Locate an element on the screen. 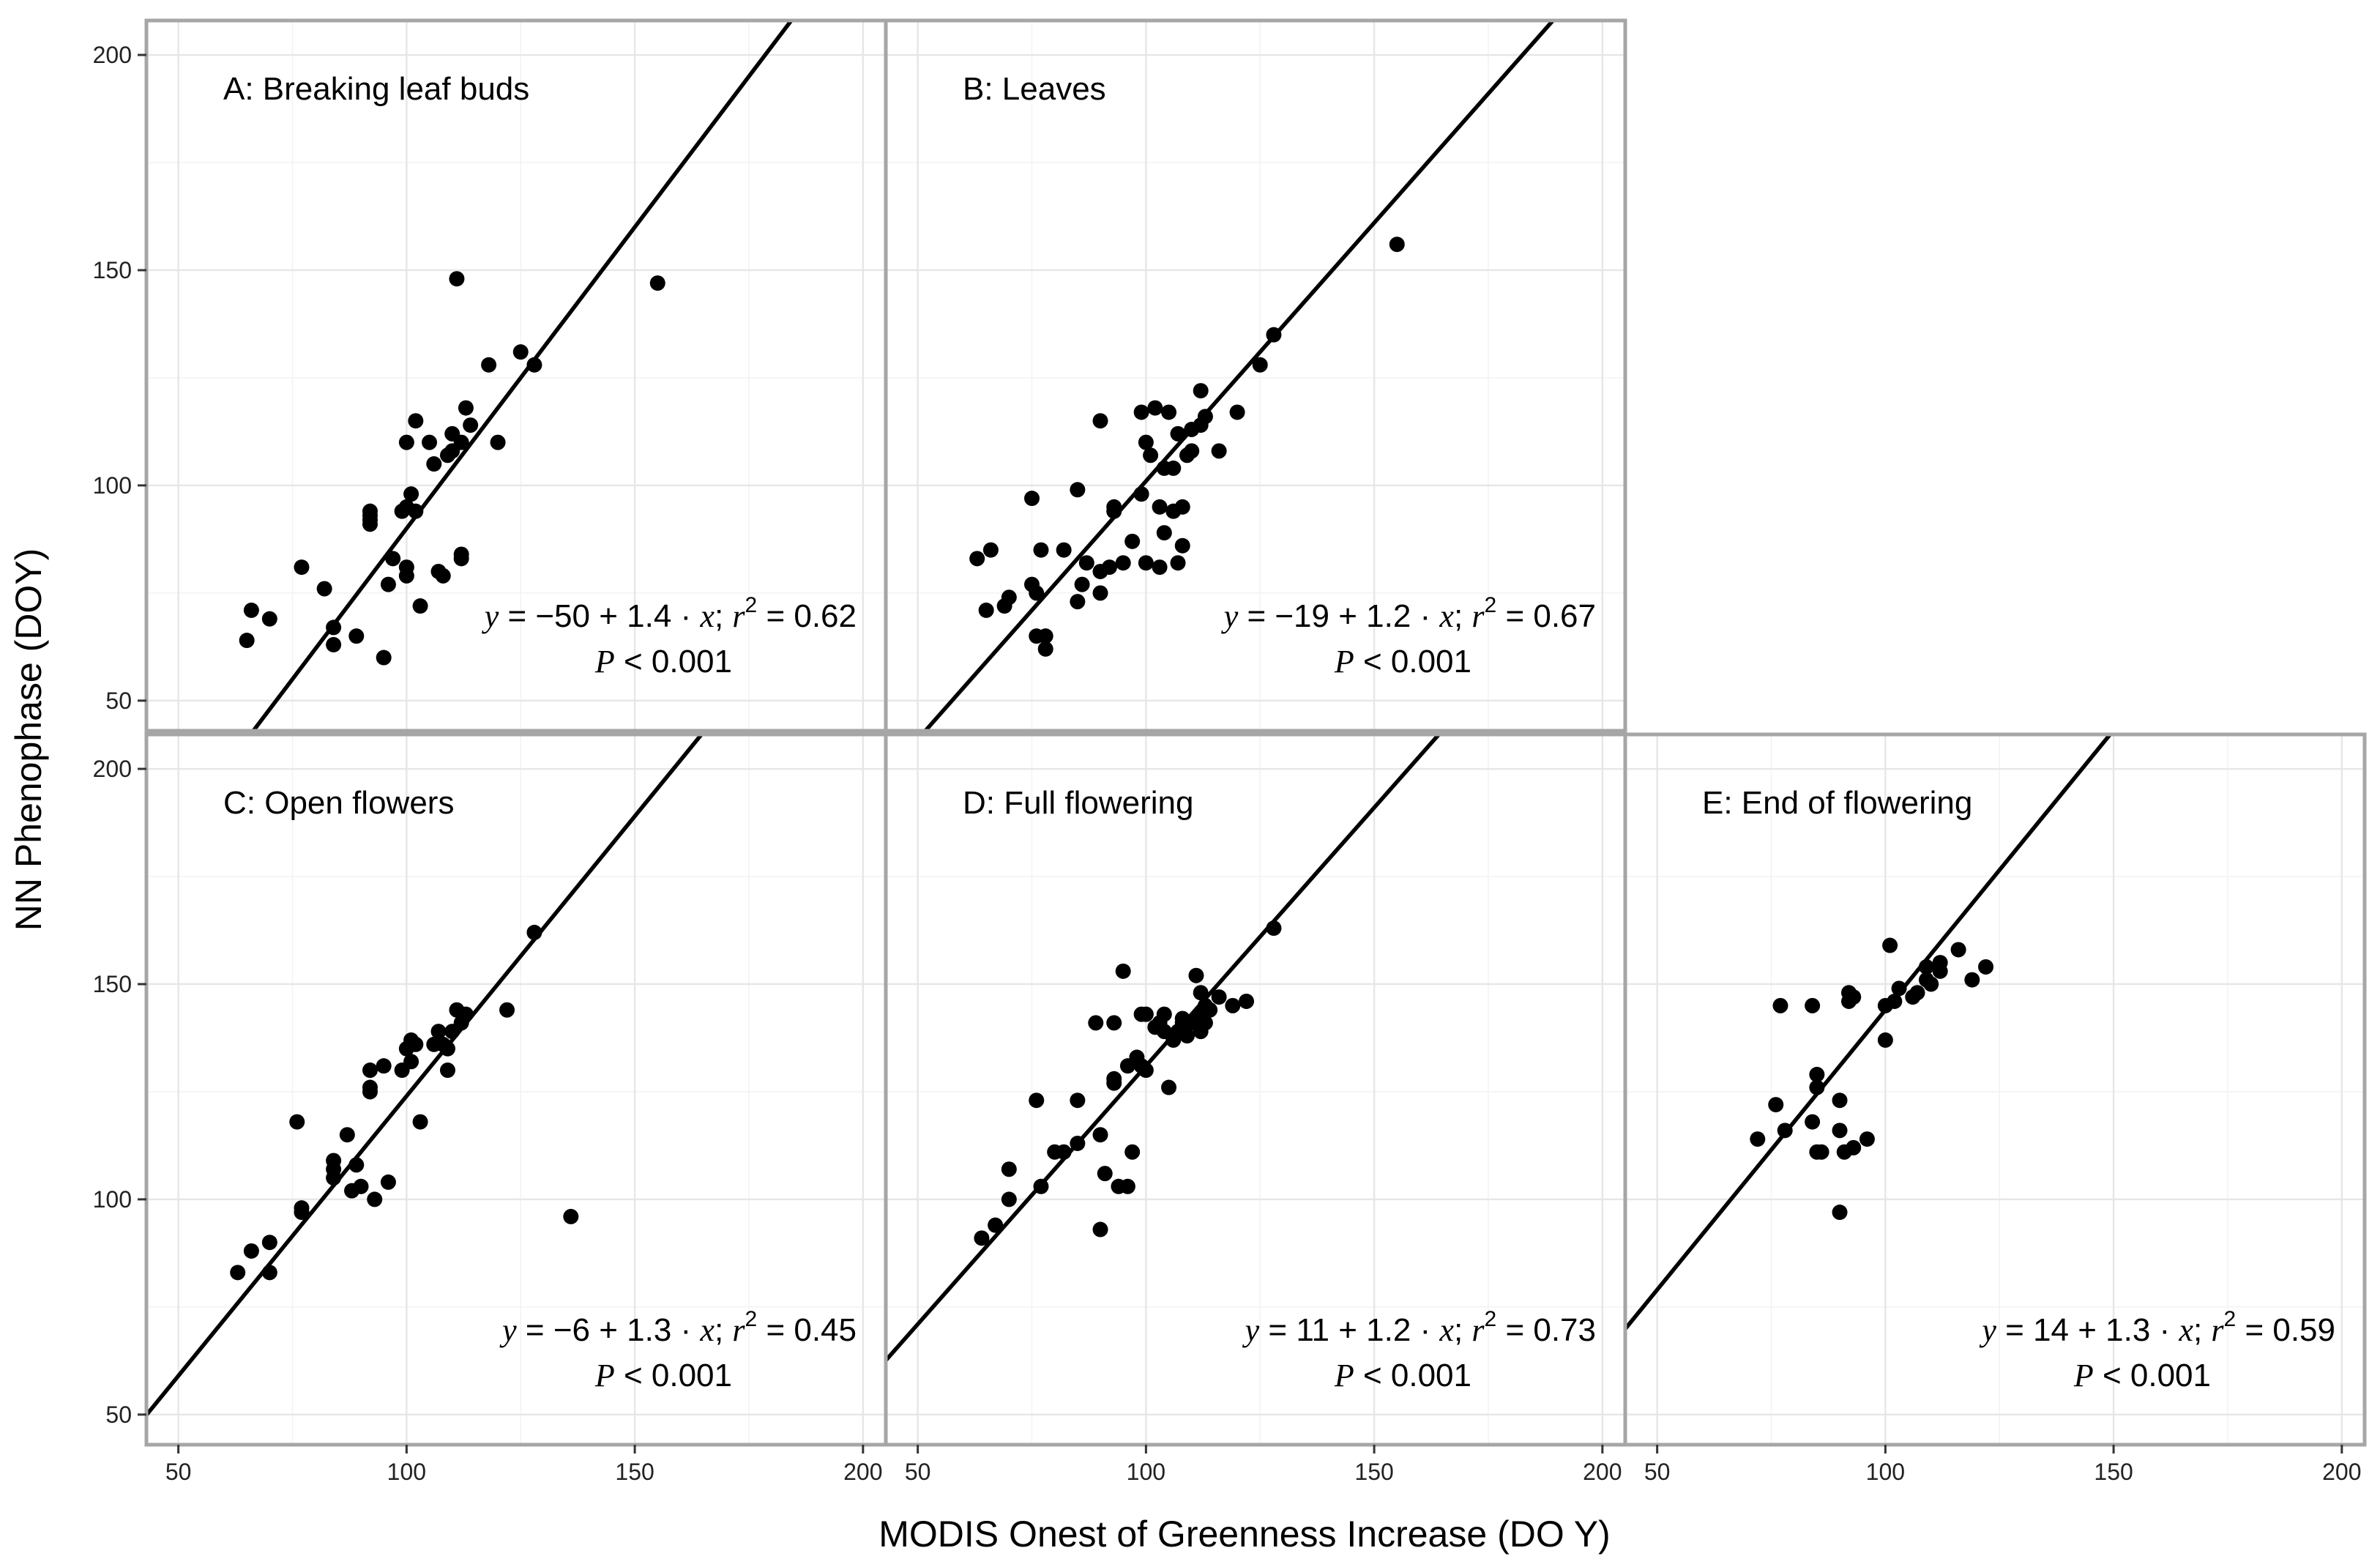 Image resolution: width=2380 pixels, height=1567 pixels. panel-e-grid is located at coordinates (1995, 1089).